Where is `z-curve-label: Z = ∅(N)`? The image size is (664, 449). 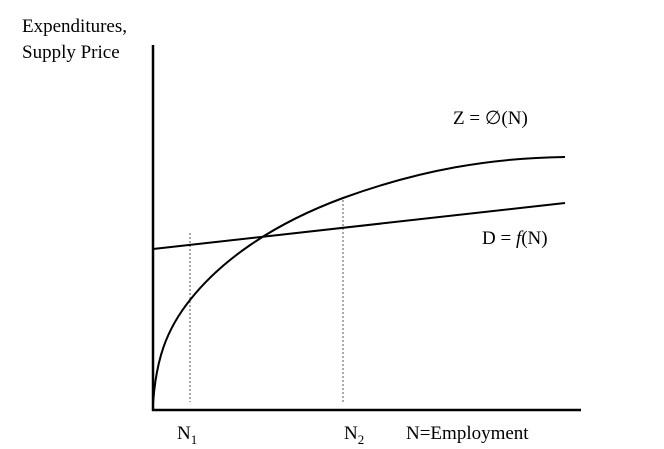 z-curve-label: Z = ∅(N) is located at coordinates (490, 118).